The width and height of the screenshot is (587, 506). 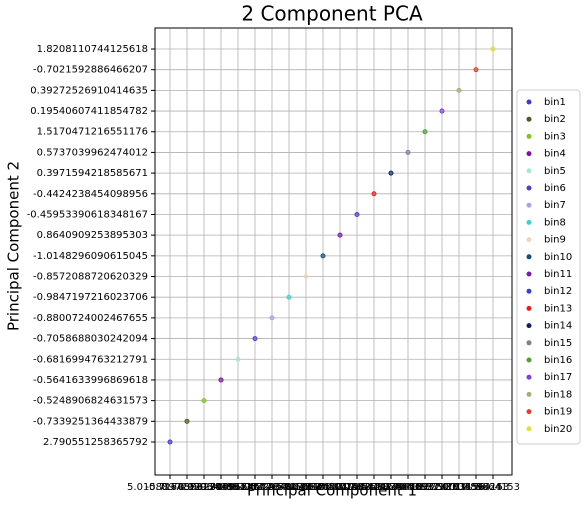 I want to click on legend-label: bin4, so click(x=555, y=154).